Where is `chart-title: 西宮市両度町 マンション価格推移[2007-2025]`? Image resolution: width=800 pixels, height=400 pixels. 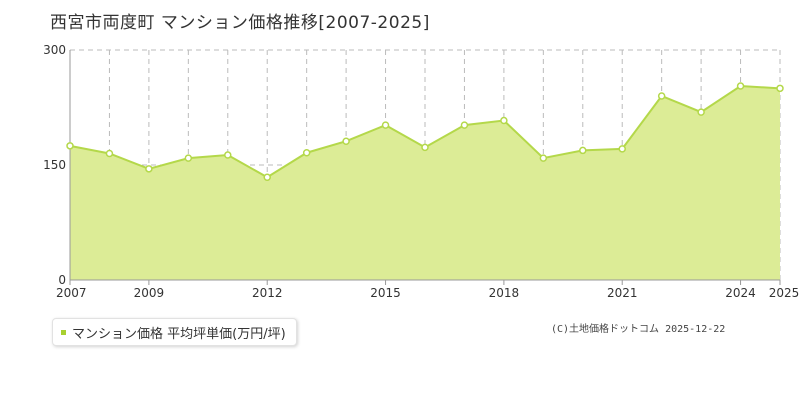 chart-title: 西宮市両度町 マンション価格推移[2007-2025] is located at coordinates (240, 23).